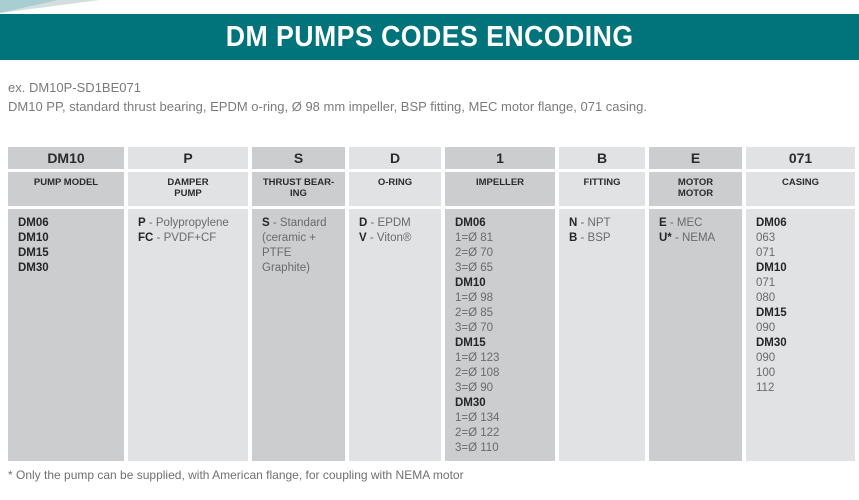 Image resolution: width=859 pixels, height=500 pixels. I want to click on table-column-4: D O-RING D - EPDM V - Viton®, so click(395, 304).